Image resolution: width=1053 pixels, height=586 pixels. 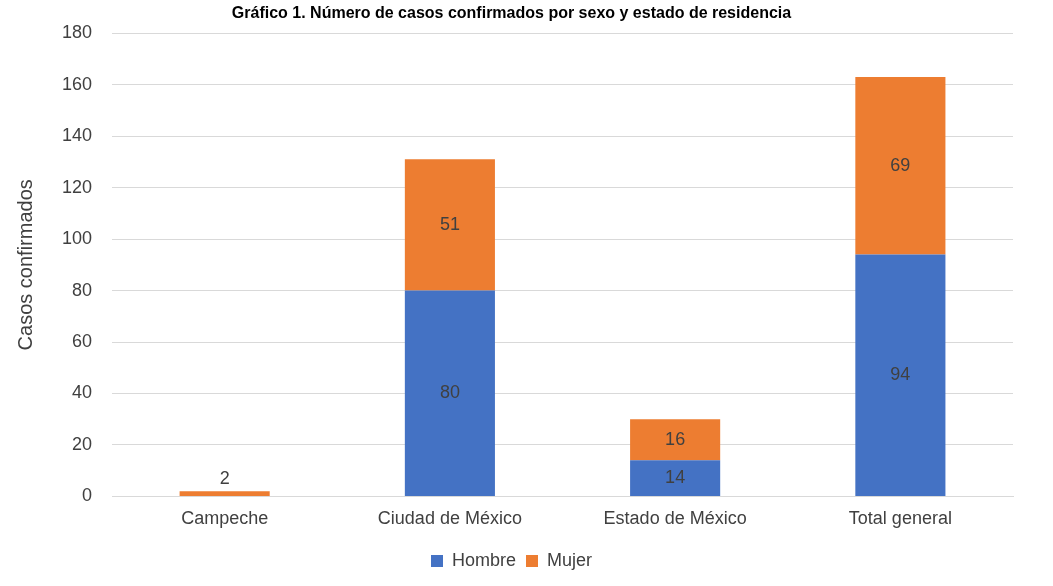 What do you see at coordinates (511, 13) in the screenshot?
I see `chart-title: Gráfico 1. Número de casos confirmados por sexo y estado de residencia` at bounding box center [511, 13].